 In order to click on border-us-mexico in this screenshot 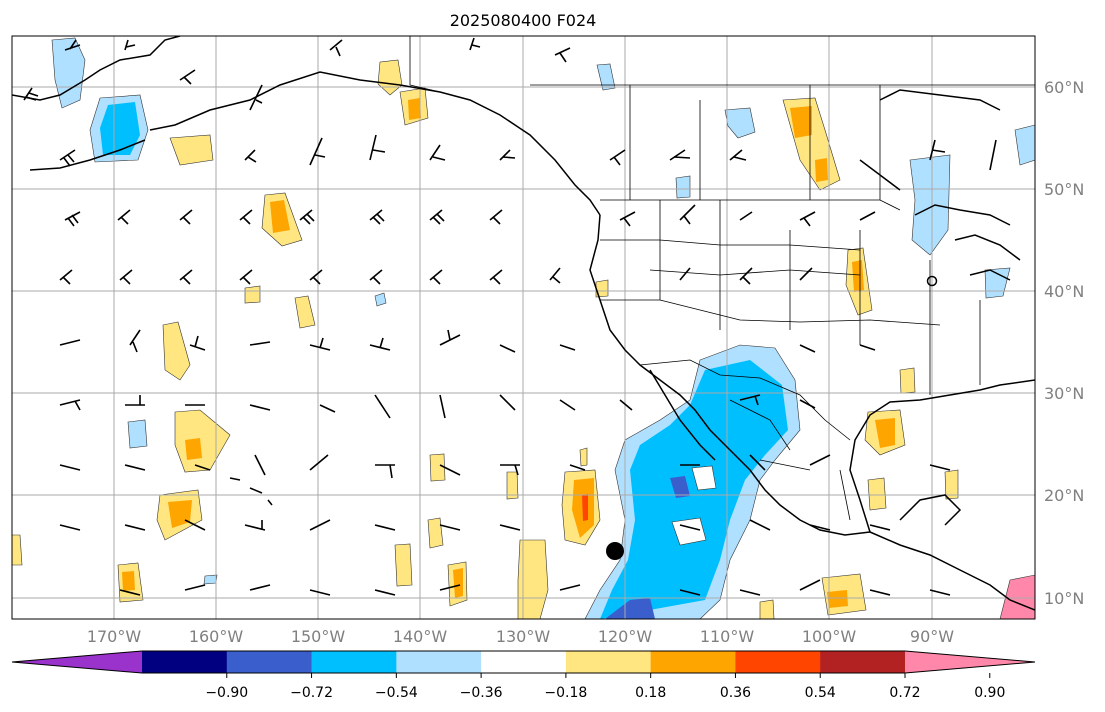, I will do `click(745, 400)`.